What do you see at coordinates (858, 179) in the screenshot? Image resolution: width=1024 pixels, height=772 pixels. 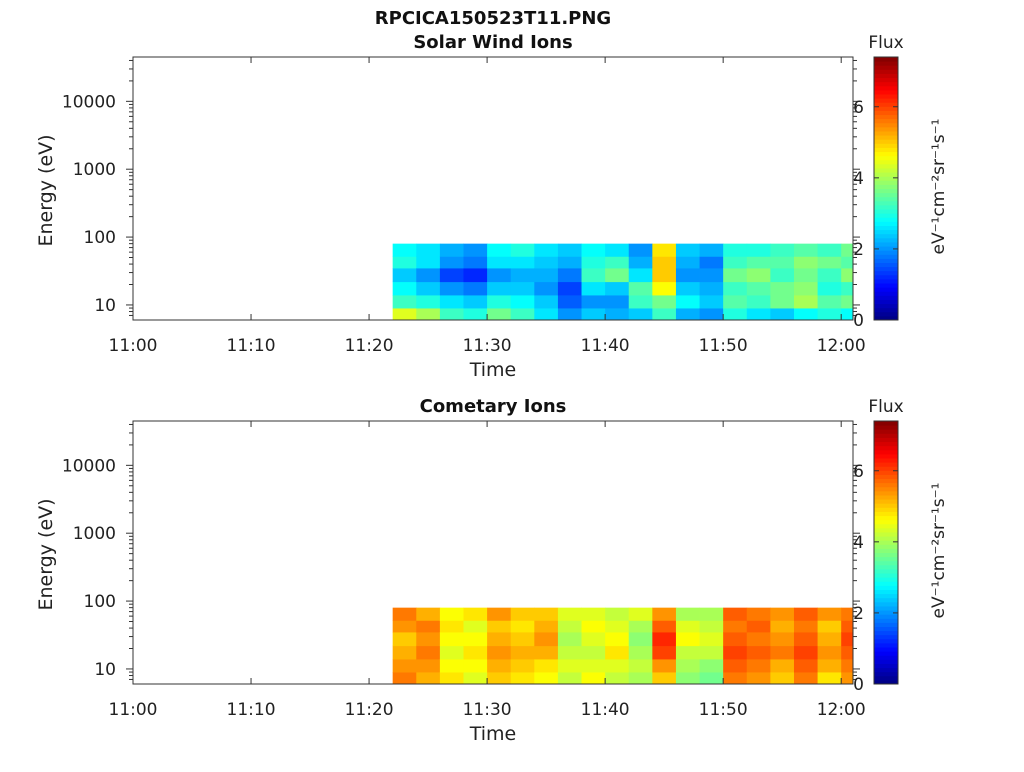 I see `colorbar-tick-label: 4` at bounding box center [858, 179].